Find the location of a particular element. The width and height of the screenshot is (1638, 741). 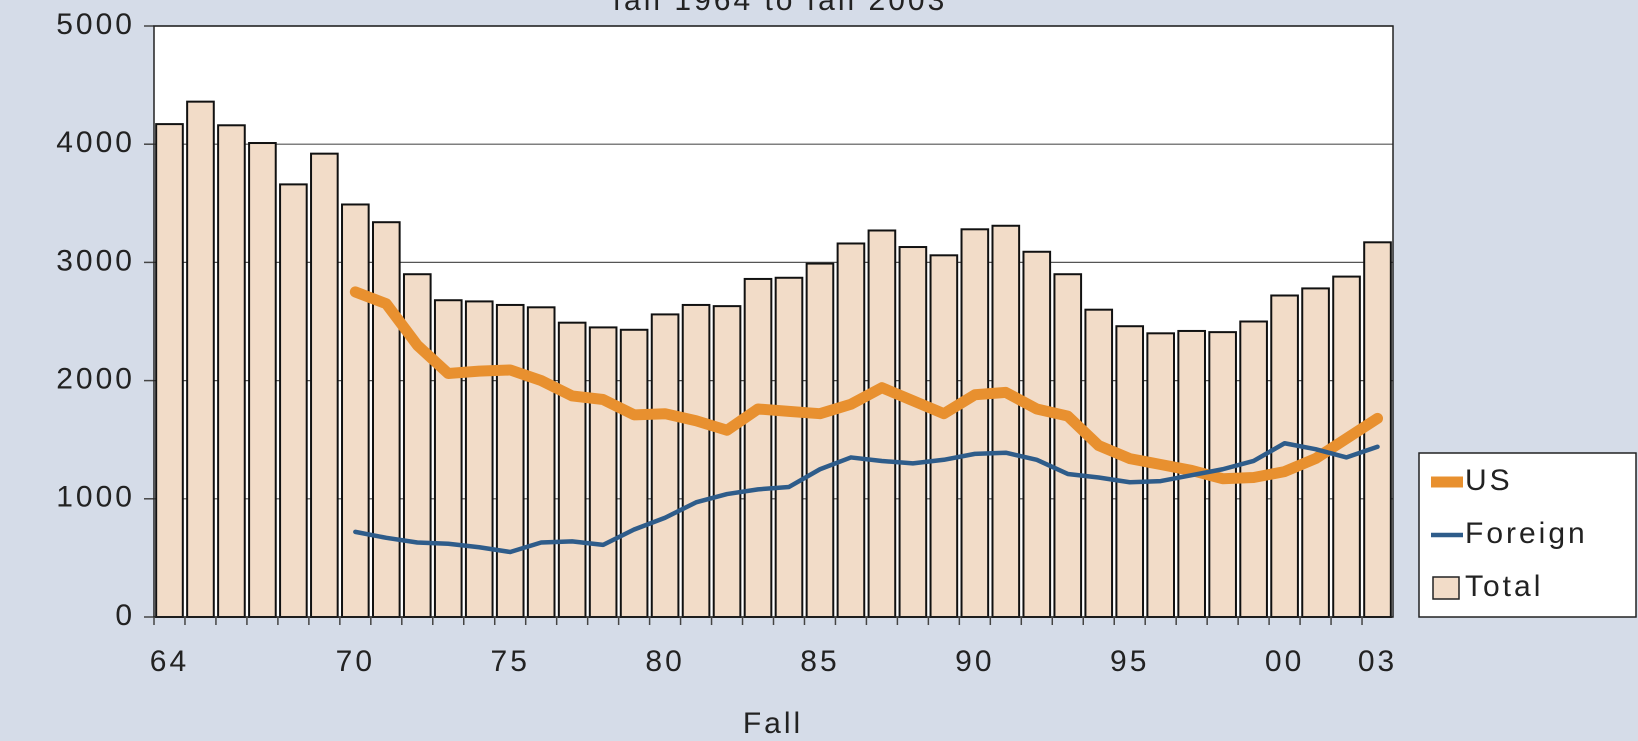

x-tick-label: 70 is located at coordinates (355, 661).